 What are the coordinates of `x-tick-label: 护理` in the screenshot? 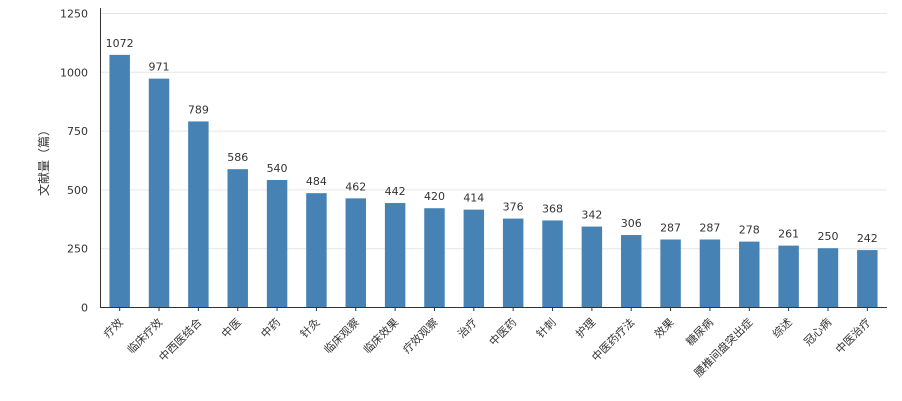 It's located at (585, 327).